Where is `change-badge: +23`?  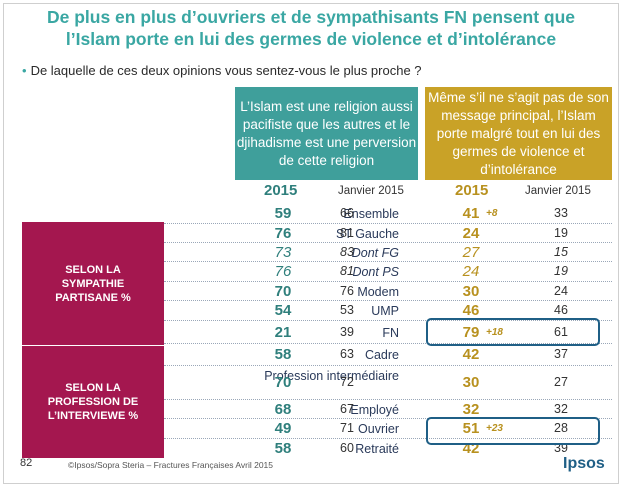
change-badge: +23 is located at coordinates (494, 428).